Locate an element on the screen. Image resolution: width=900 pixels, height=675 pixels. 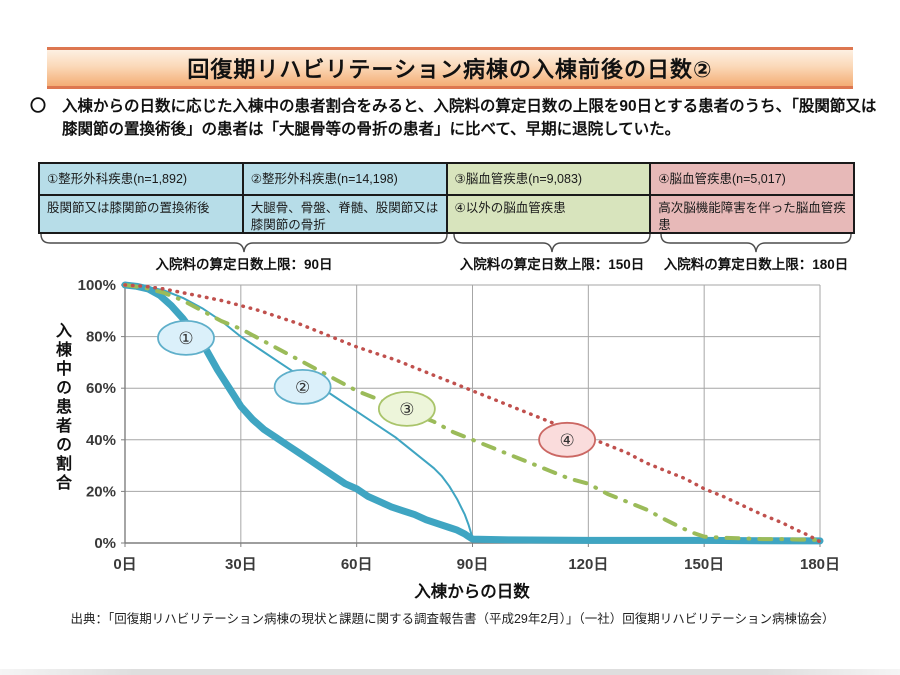
category-detail-cell-1: 股関節又は膝関節の置換術後 is located at coordinates (142, 215).